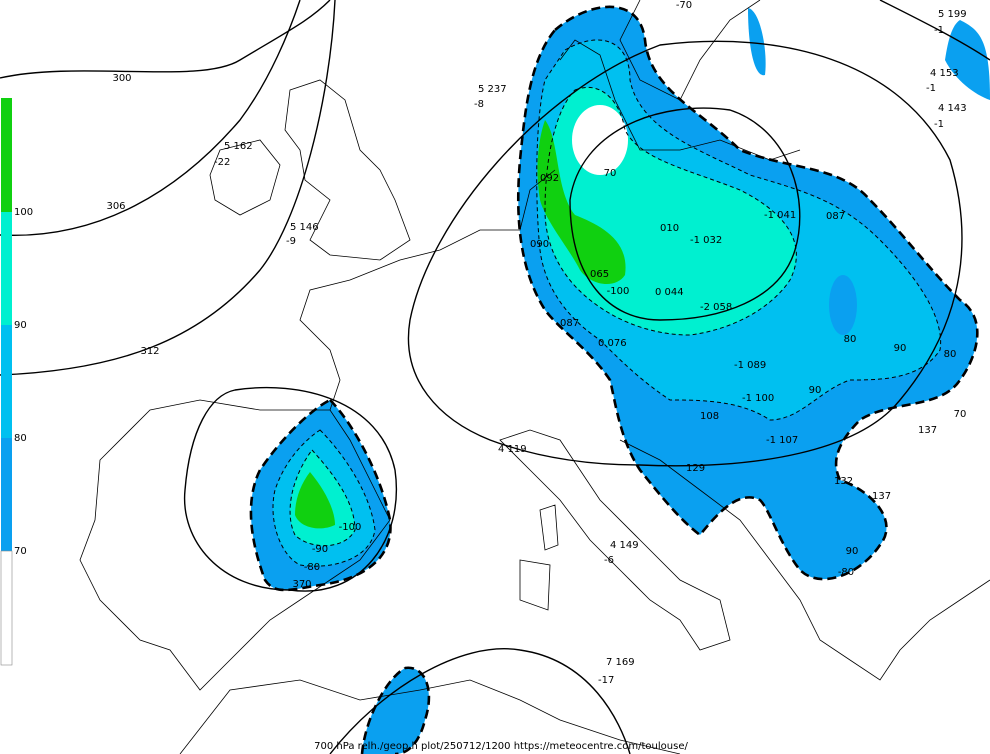  Describe the element at coordinates (23, 212) in the screenshot. I see `colorbar-label: 100` at that location.